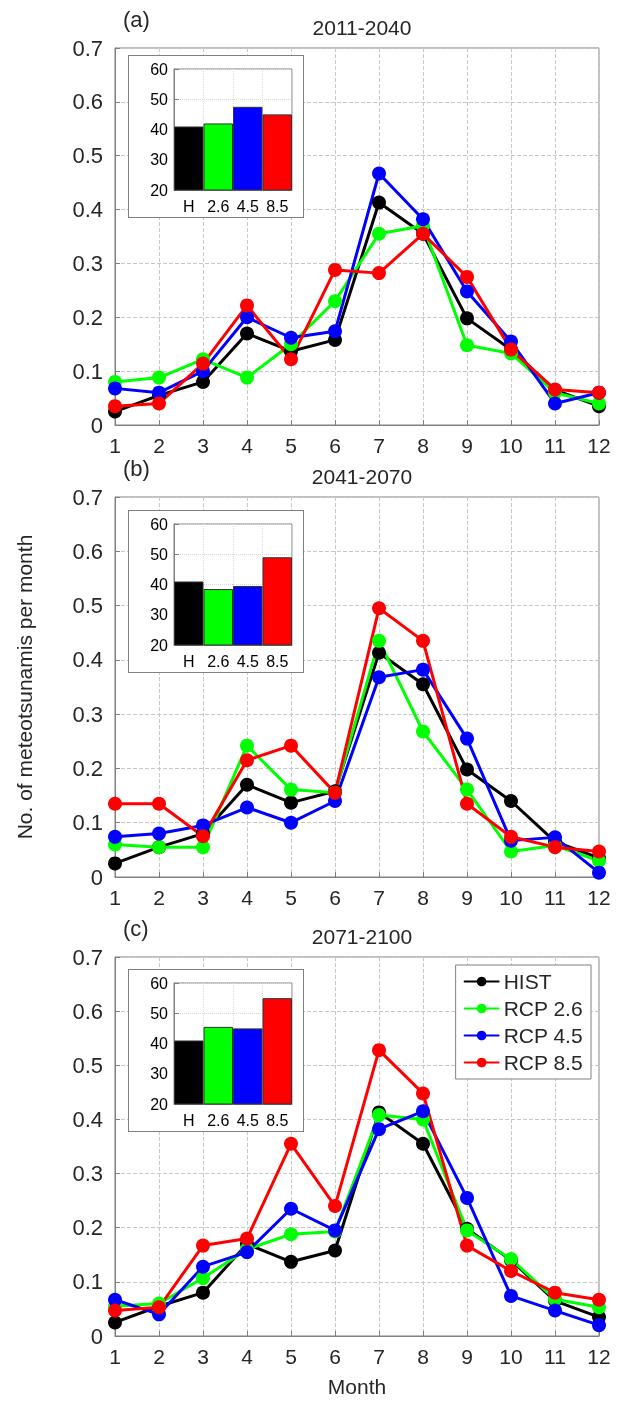 The height and width of the screenshot is (1403, 618). What do you see at coordinates (136, 928) in the screenshot?
I see `text: (c)` at bounding box center [136, 928].